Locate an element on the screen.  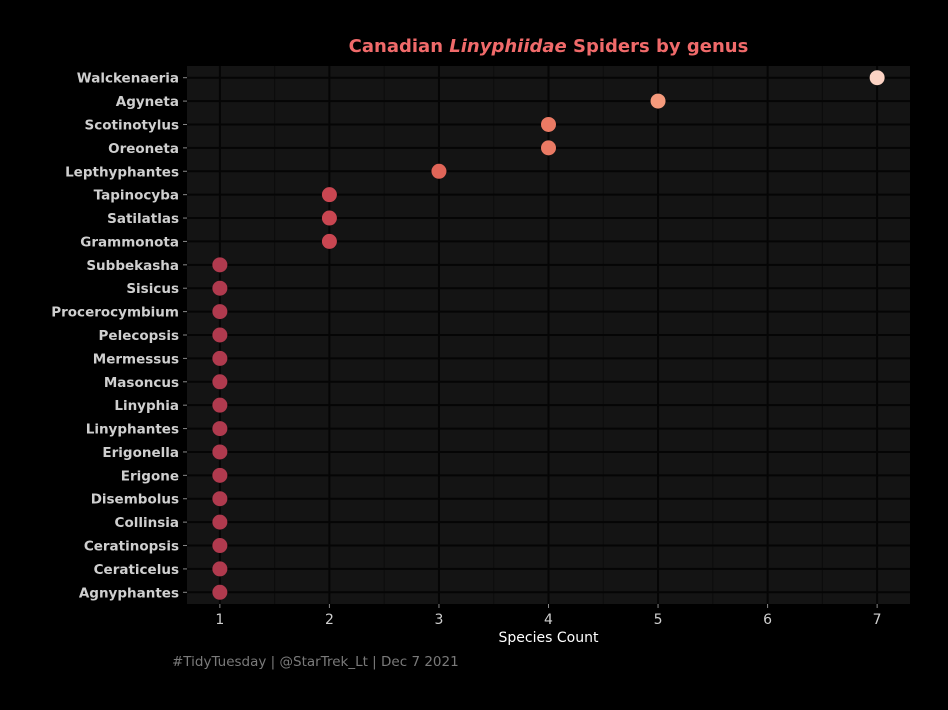
y-tick-label: Subbekasha is located at coordinates (132, 266).